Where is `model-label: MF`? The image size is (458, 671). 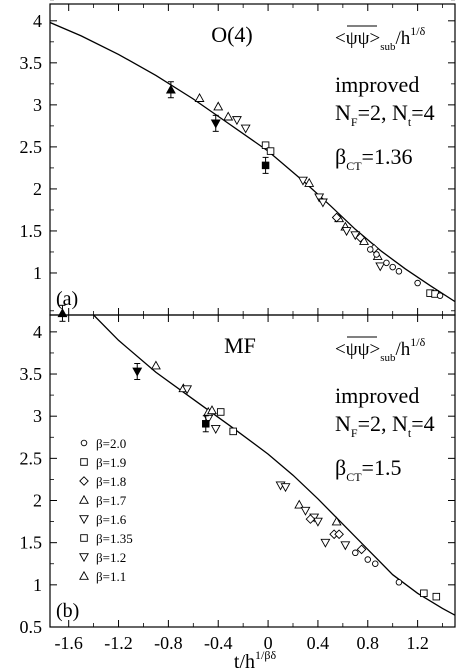
model-label: MF is located at coordinates (240, 345).